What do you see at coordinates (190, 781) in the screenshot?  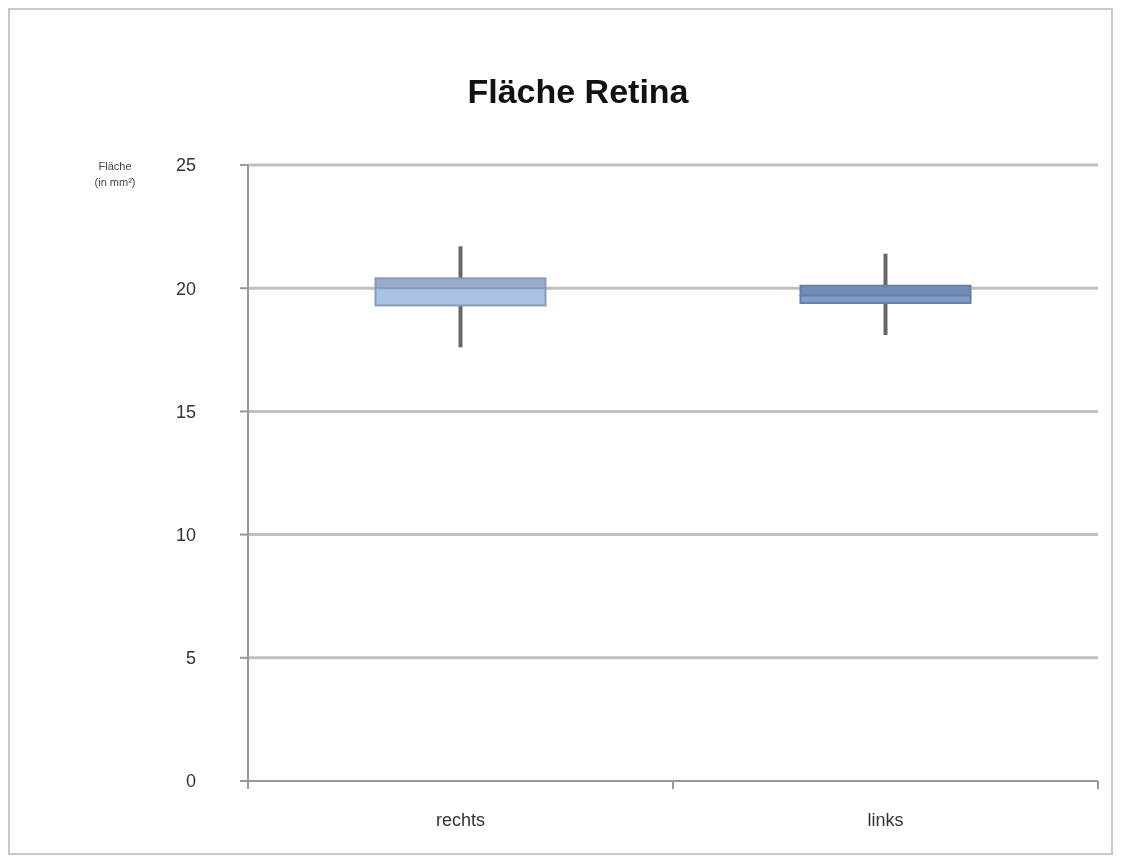 I see `y-tick-label: 0` at bounding box center [190, 781].